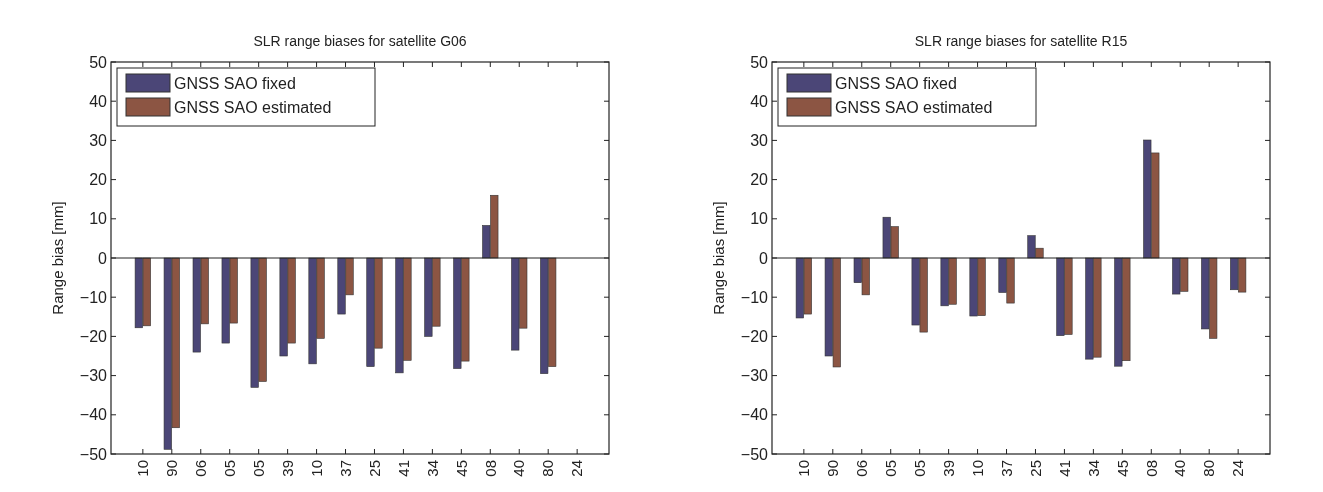 The height and width of the screenshot is (492, 1323). Describe the element at coordinates (360, 41) in the screenshot. I see `chart-title: SLR range biases for satellite G06` at that location.